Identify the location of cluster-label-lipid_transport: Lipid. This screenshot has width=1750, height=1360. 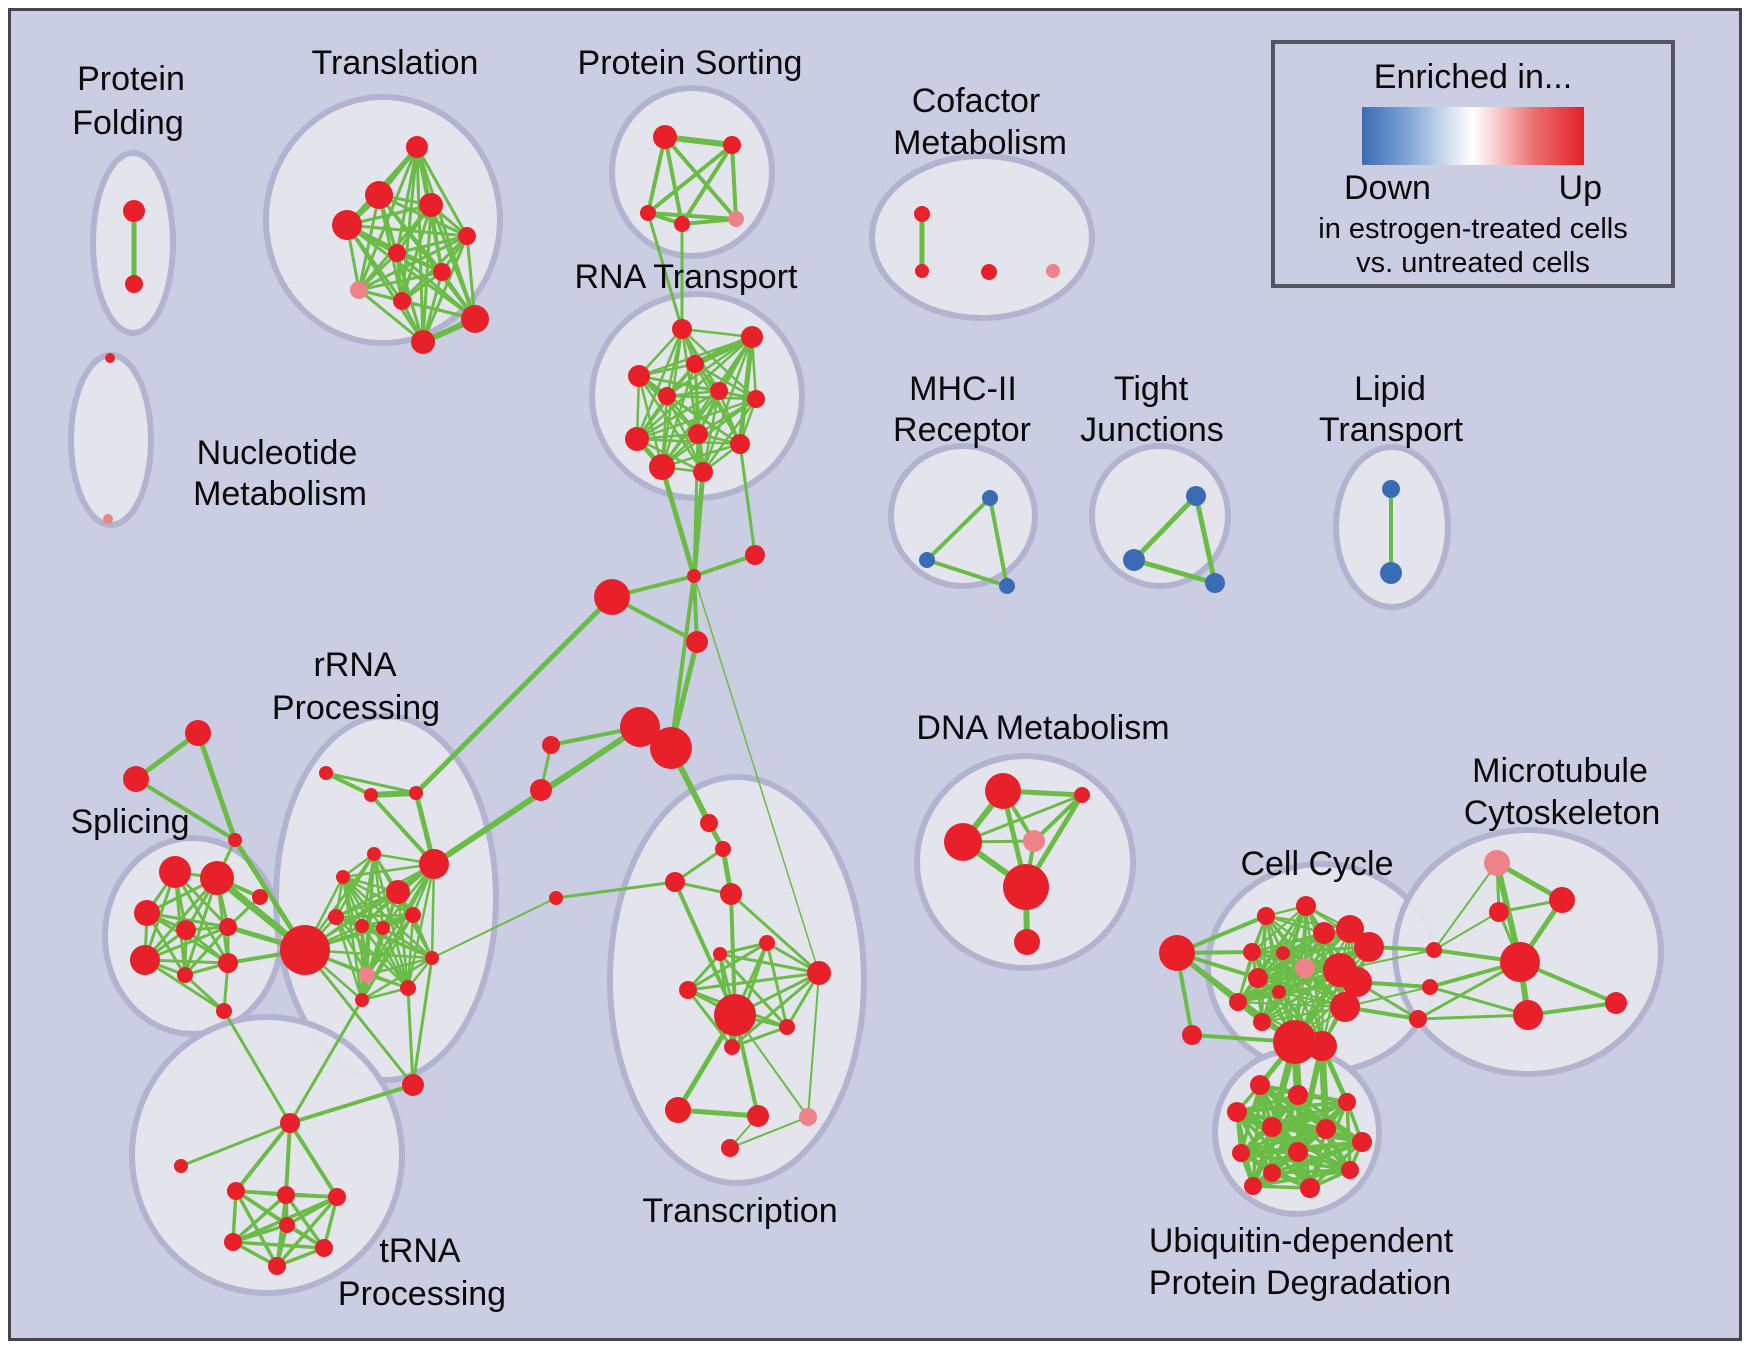
(1390, 389).